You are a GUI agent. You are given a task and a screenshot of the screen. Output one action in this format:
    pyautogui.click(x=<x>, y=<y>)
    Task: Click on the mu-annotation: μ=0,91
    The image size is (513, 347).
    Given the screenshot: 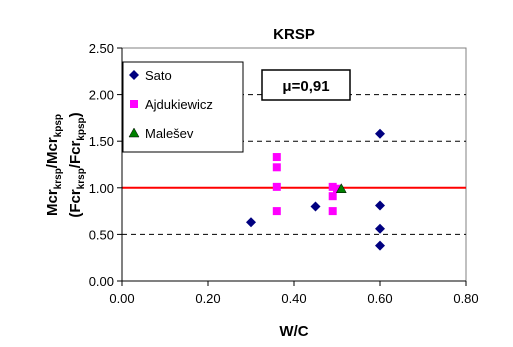 What is the action you would take?
    pyautogui.click(x=306, y=85)
    